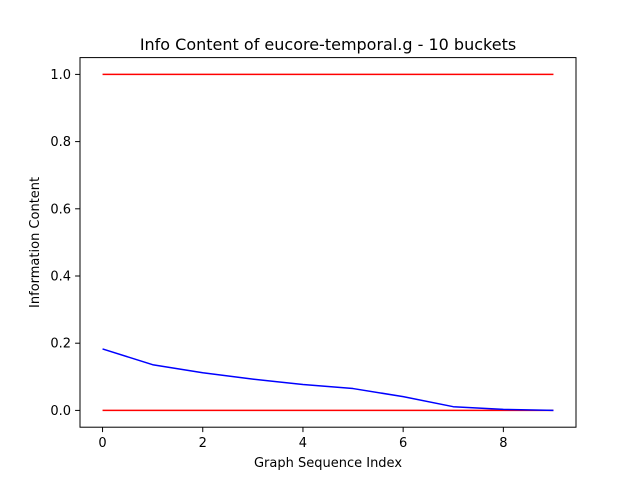  What do you see at coordinates (203, 443) in the screenshot?
I see `x-tick-label: 2` at bounding box center [203, 443].